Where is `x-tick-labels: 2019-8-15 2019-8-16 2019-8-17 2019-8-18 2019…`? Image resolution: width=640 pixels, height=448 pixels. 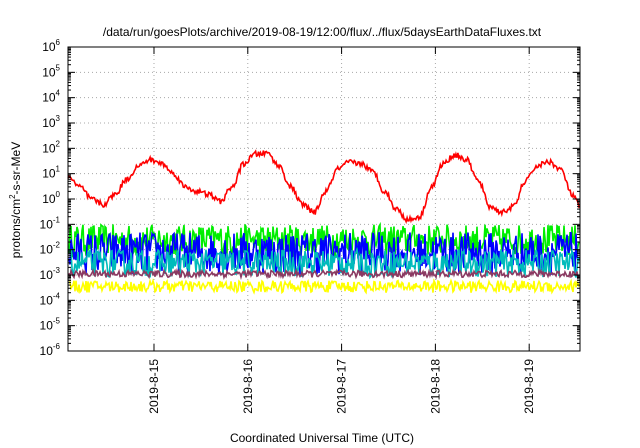
x-tick-labels: 2019-8-15 2019-8-16 2019-8-17 2019-8-18 2019… is located at coordinates (341, 386).